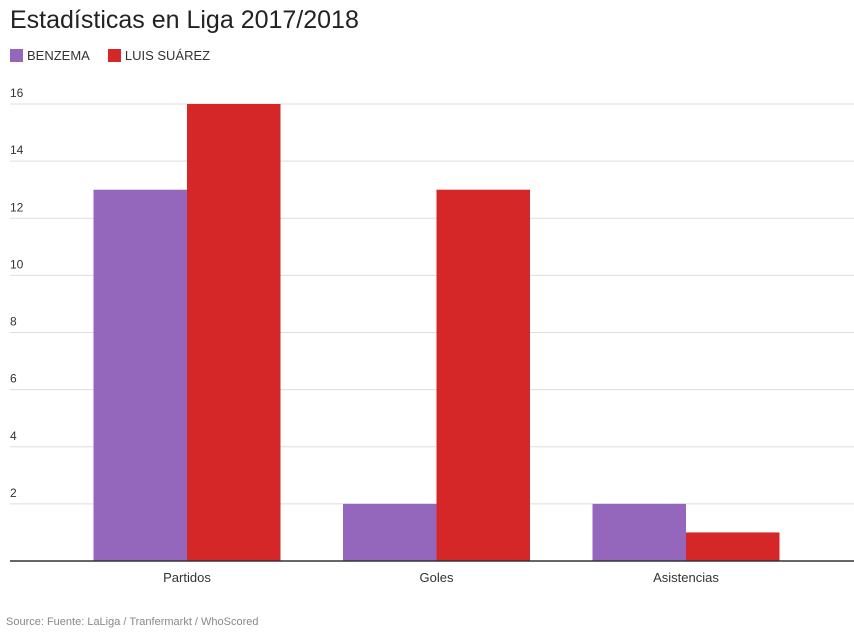 This screenshot has width=854, height=640. What do you see at coordinates (17, 207) in the screenshot?
I see `y-tick-label: 12` at bounding box center [17, 207].